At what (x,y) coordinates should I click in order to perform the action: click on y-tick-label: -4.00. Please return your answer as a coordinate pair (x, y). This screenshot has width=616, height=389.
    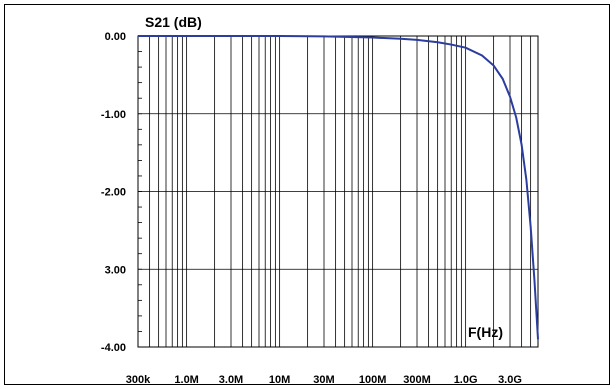
    Looking at the image, I should click on (113, 348).